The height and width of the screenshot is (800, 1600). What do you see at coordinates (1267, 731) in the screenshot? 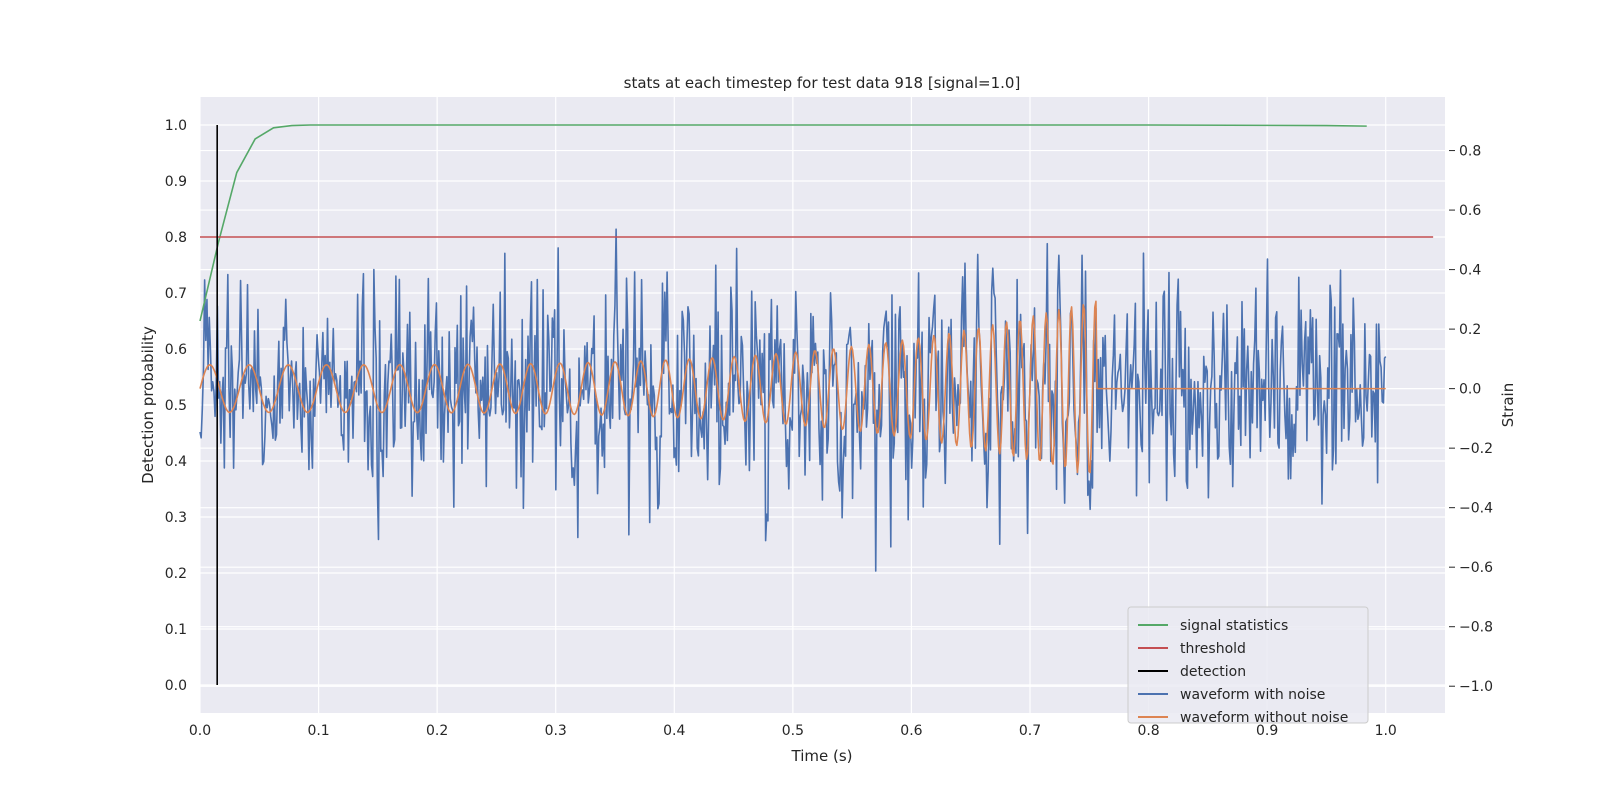
I see `x-tick-label: 0.9` at bounding box center [1267, 731].